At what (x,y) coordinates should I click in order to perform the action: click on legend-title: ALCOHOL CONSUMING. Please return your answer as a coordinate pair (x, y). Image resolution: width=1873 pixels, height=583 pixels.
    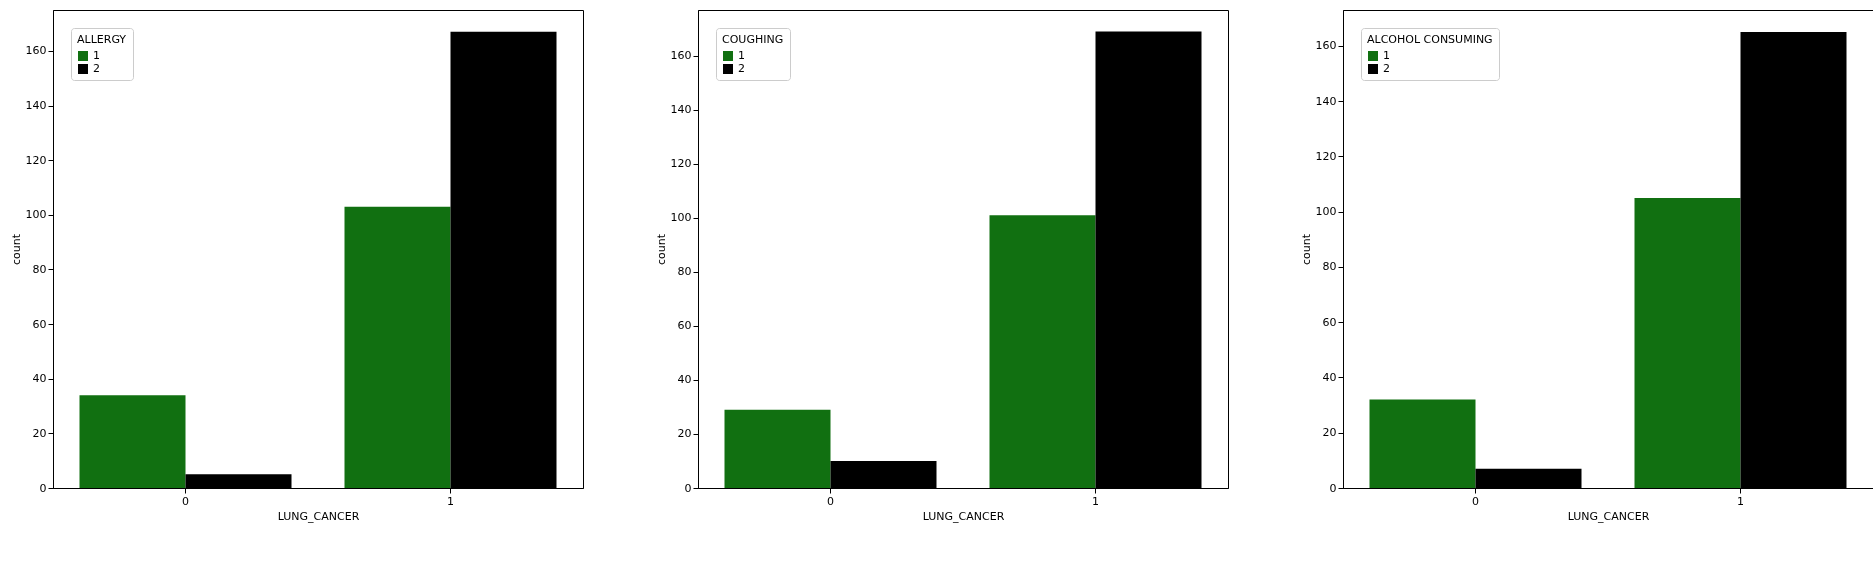
    Looking at the image, I should click on (1430, 39).